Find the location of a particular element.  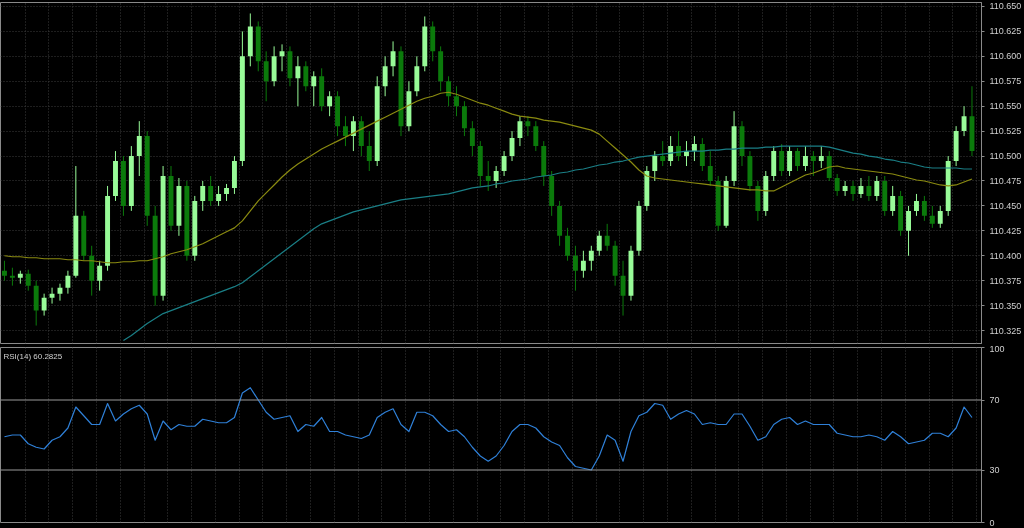

y-tick-label: 110.375 is located at coordinates (1005, 280).